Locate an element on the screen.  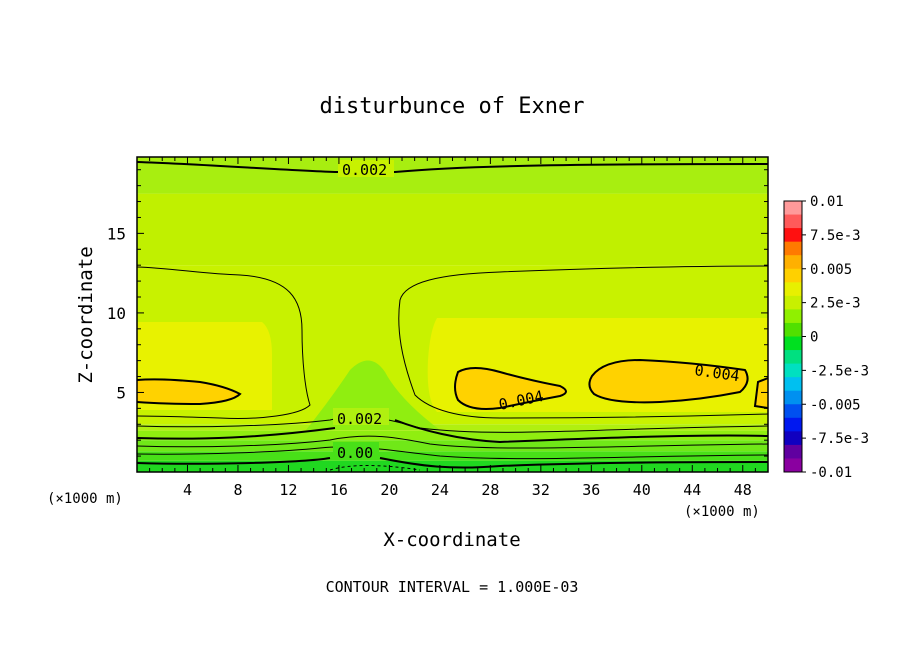
y-tick-label: 5 is located at coordinates (121, 392).